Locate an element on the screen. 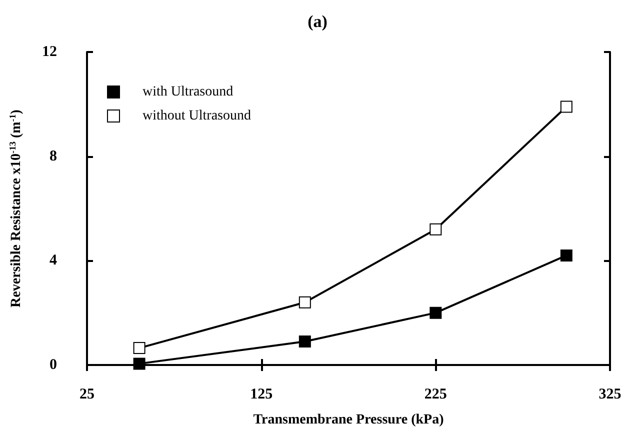  y-tick-label: 8 is located at coordinates (53, 156).